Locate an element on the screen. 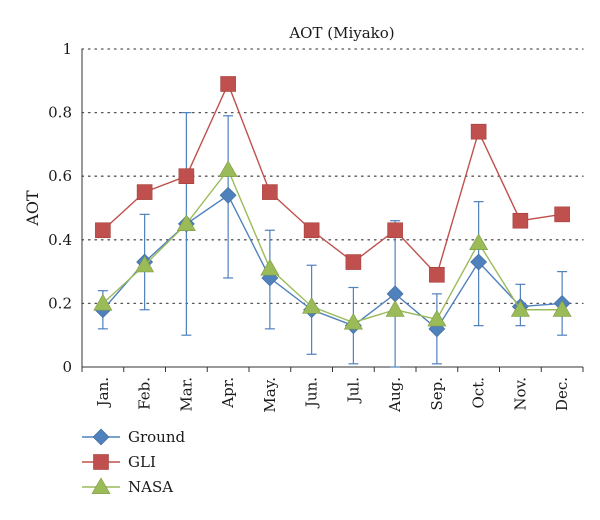 The image size is (600, 520). legend-marker-ground is located at coordinates (101, 437).